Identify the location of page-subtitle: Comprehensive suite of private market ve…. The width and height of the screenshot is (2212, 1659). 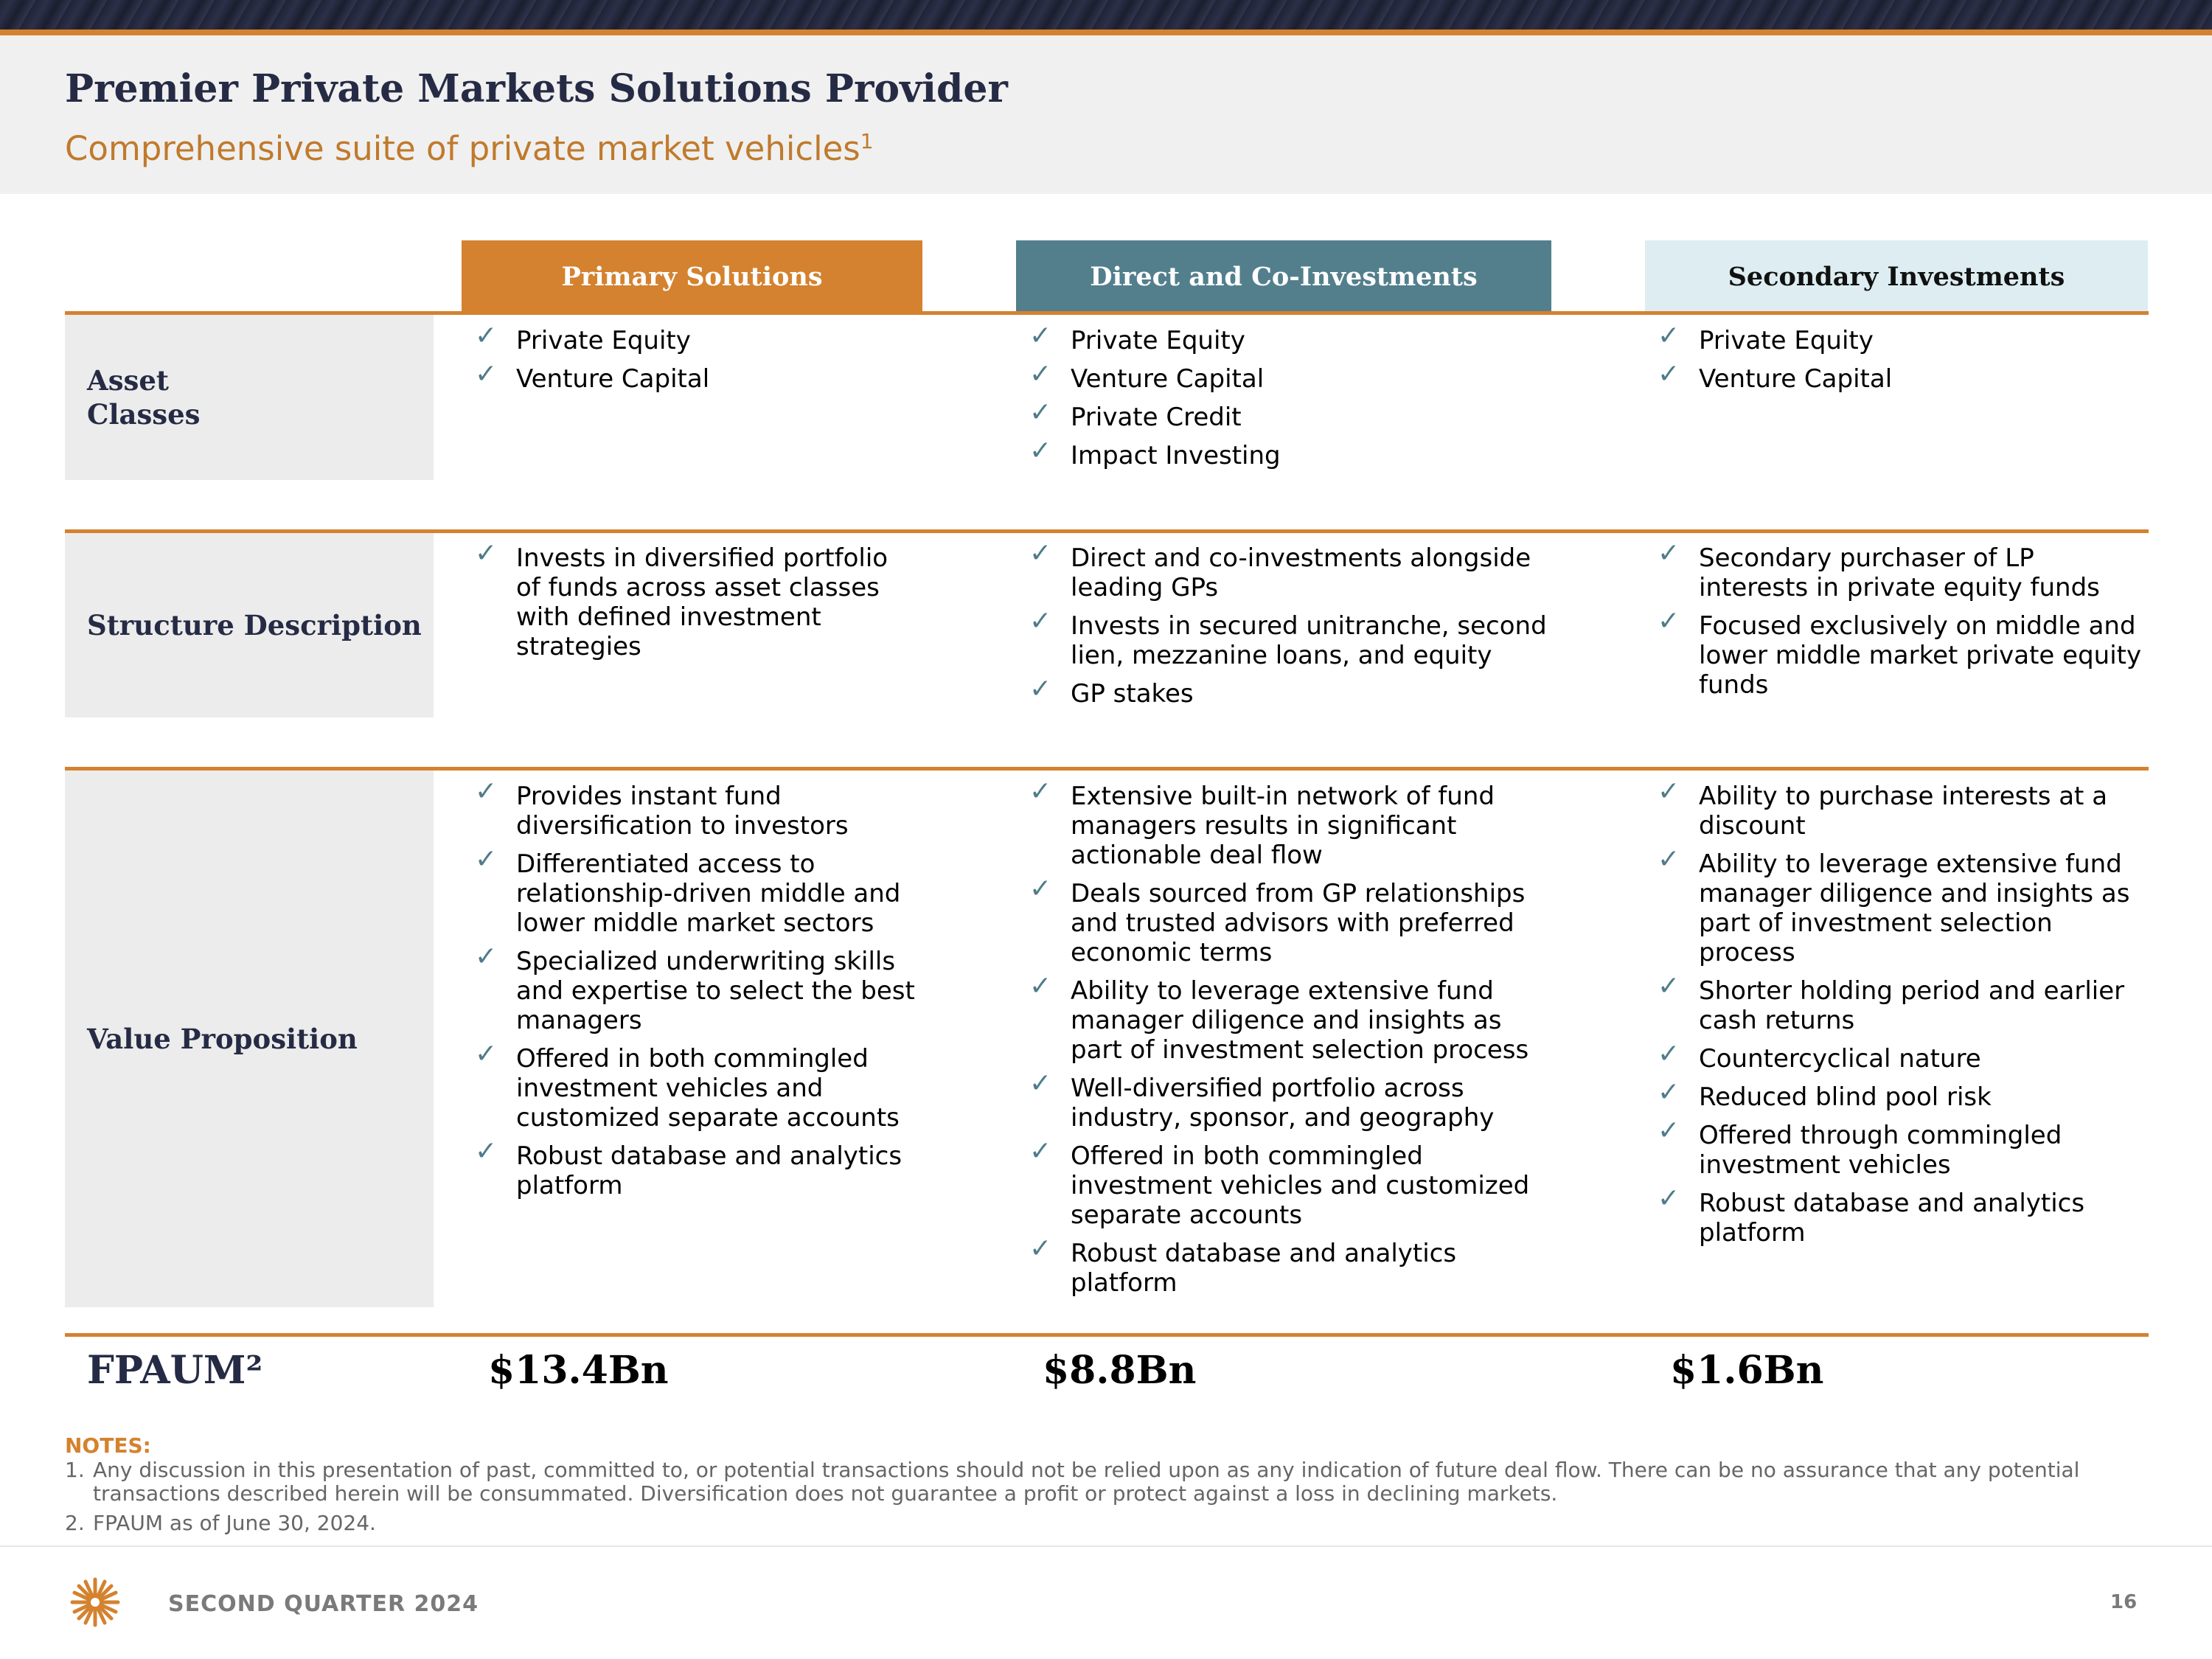
(469, 148).